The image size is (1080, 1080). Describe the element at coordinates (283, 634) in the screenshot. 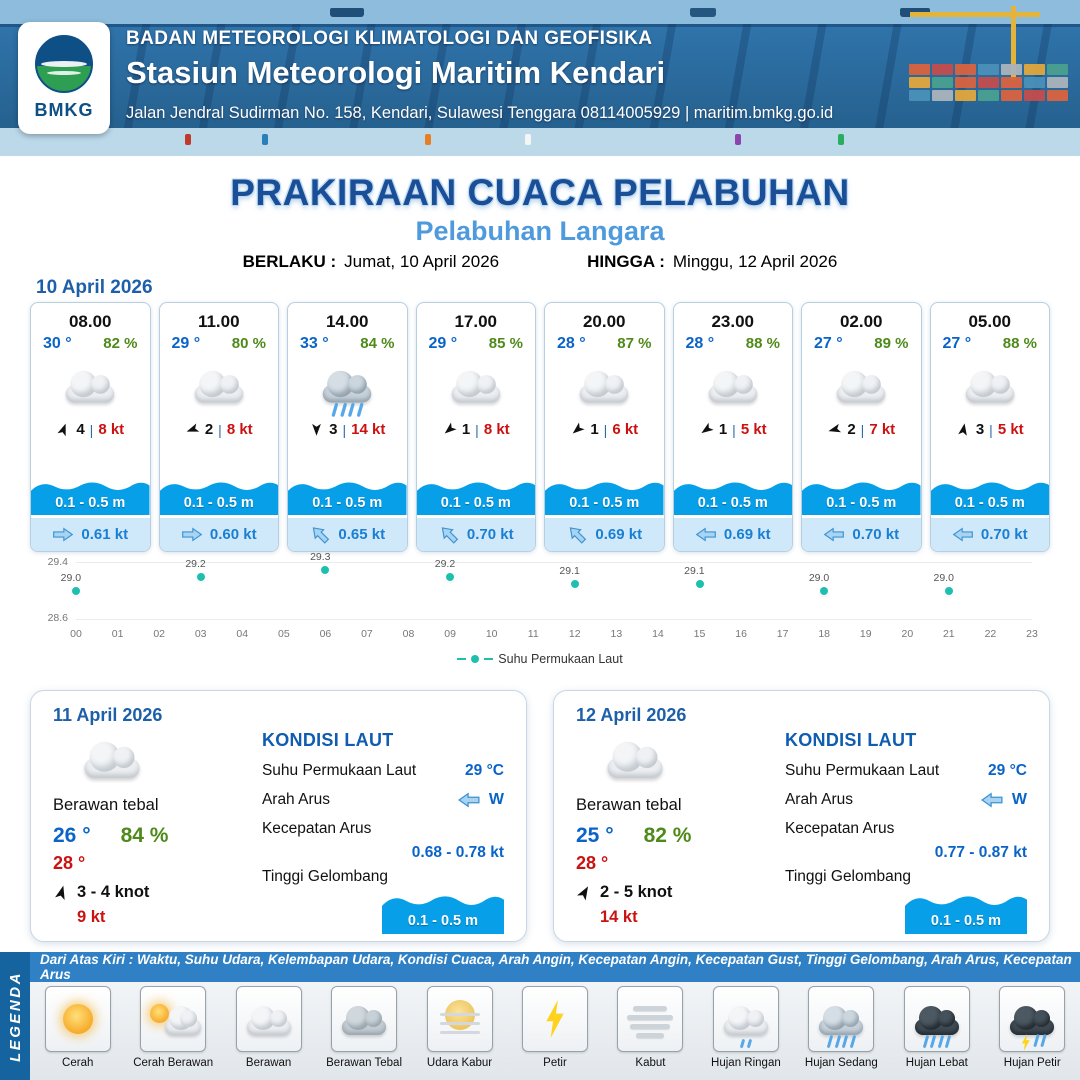

I see `x-axis-tick: 05` at that location.